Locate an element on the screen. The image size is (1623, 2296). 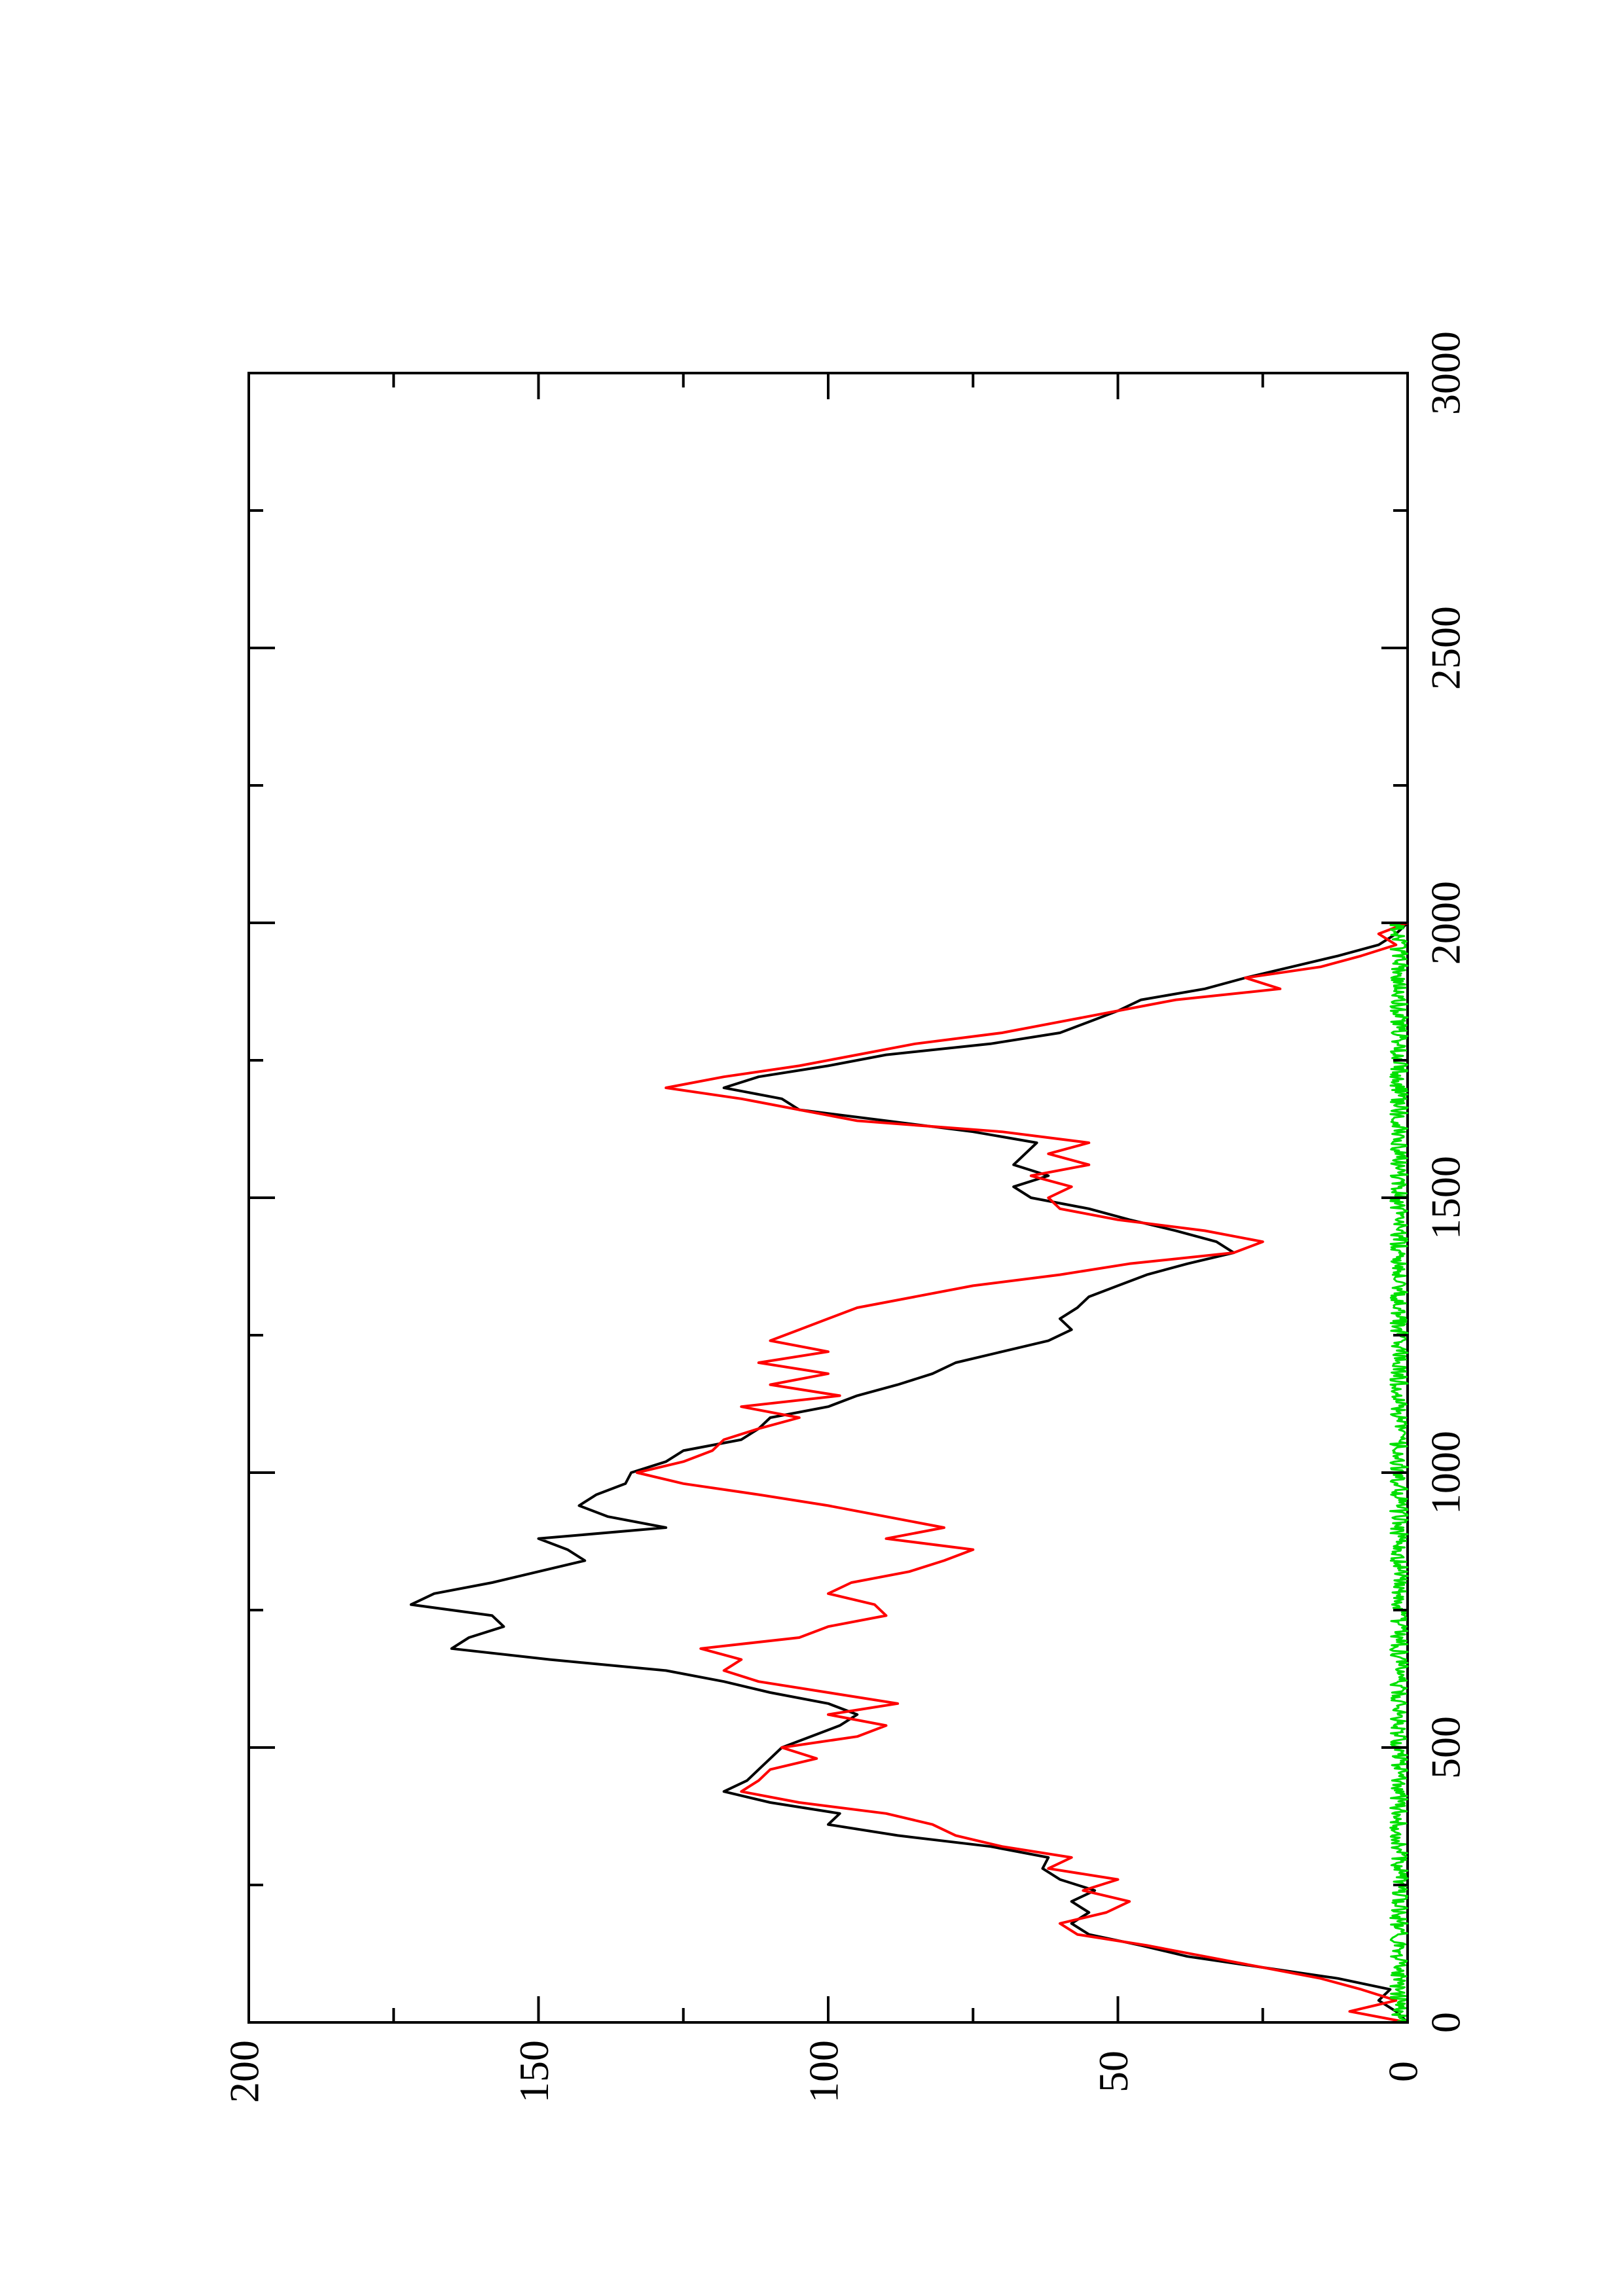
y-tick-label: 150 is located at coordinates (534, 2071).